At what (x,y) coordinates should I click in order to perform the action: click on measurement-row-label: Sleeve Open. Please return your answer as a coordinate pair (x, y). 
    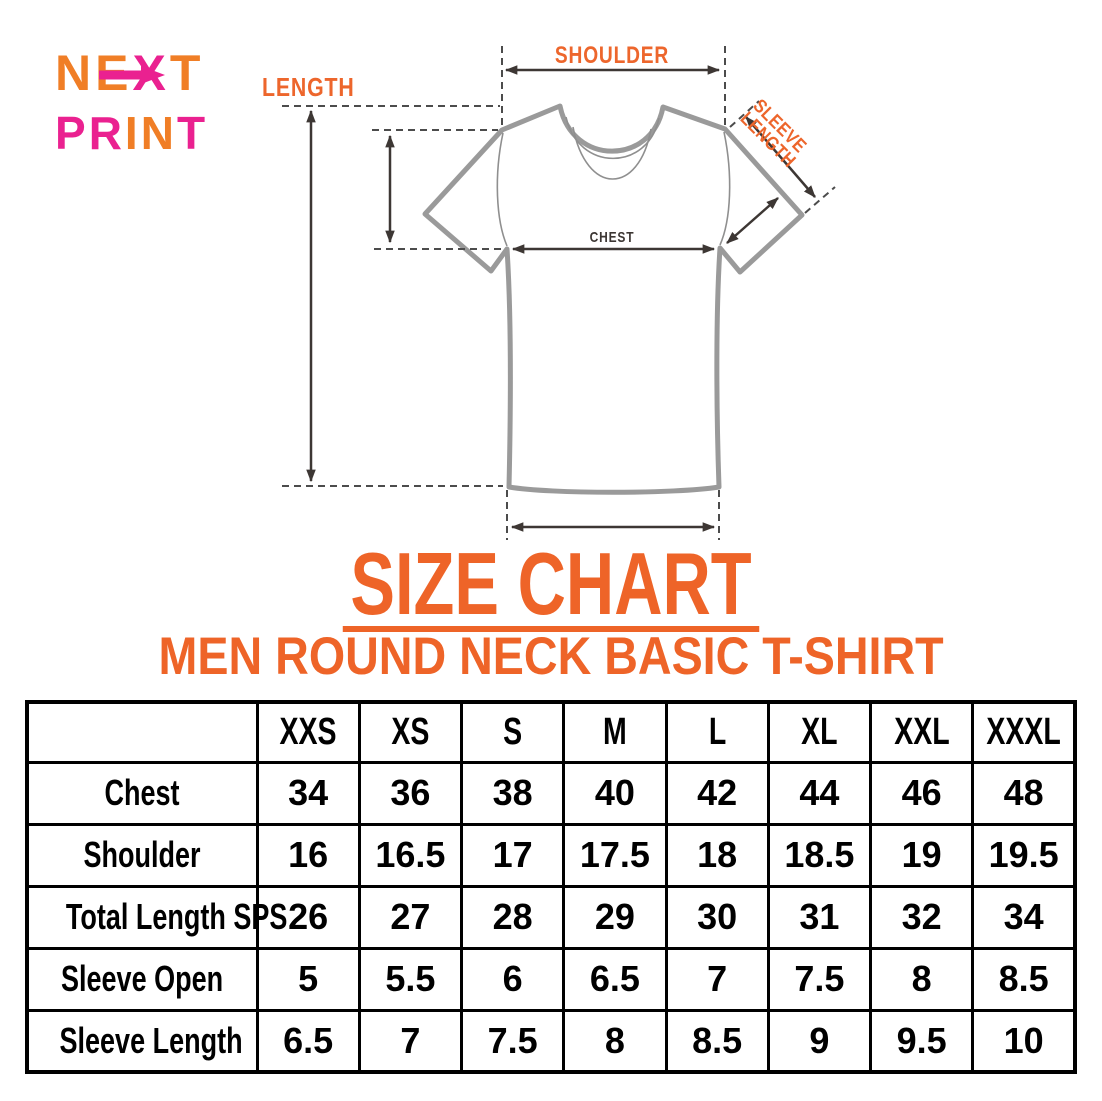
    Looking at the image, I should click on (142, 979).